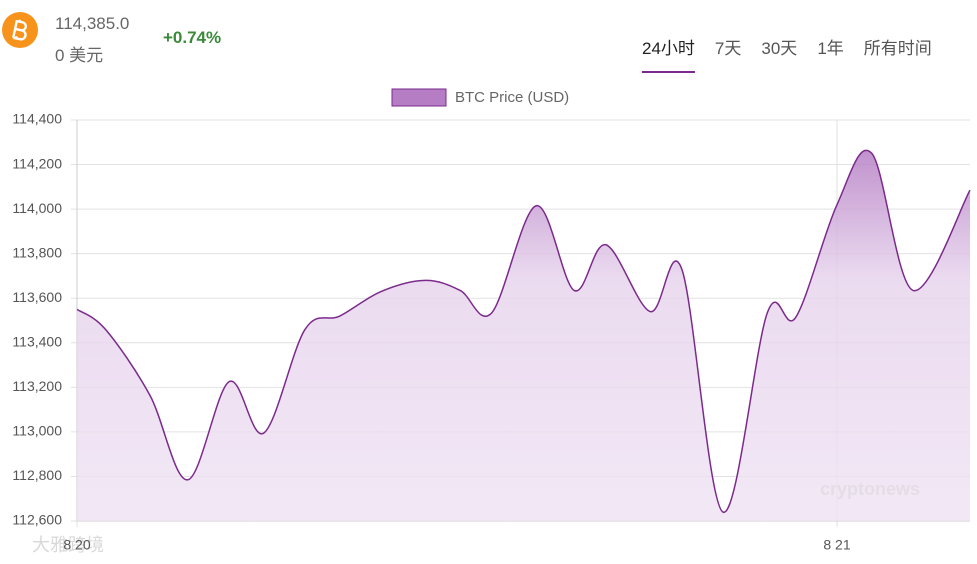 This screenshot has height=564, width=977. What do you see at coordinates (836, 545) in the screenshot?
I see `x-tick-label: 8 21` at bounding box center [836, 545].